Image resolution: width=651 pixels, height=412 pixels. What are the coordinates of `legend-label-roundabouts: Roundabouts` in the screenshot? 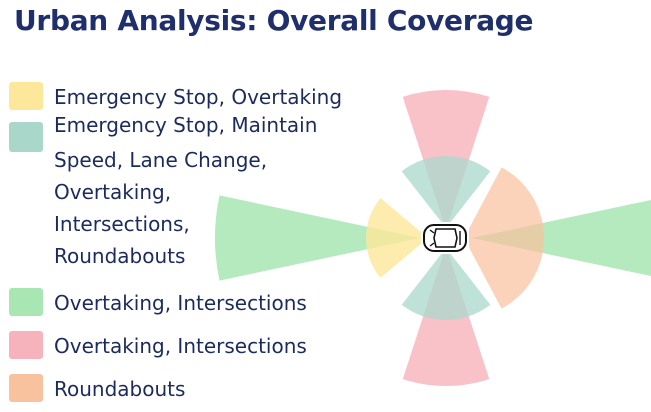 It's located at (120, 389).